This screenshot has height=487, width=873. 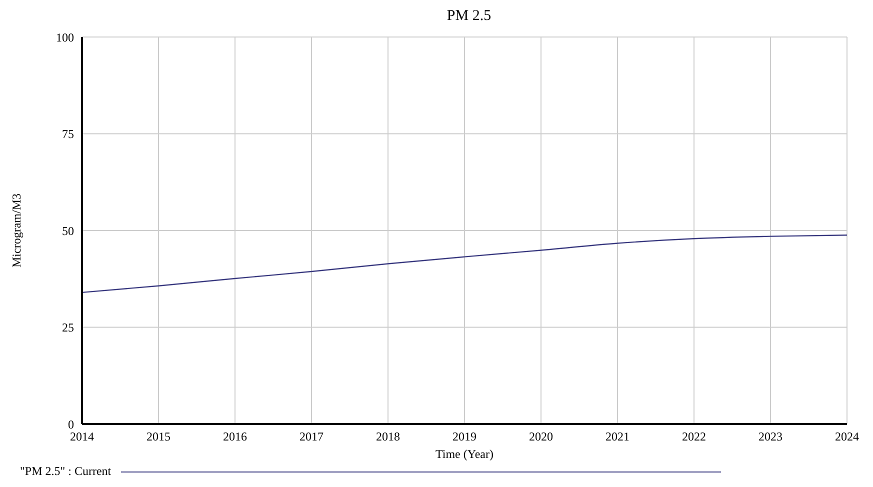 I want to click on x-tick-label: 2014, so click(x=82, y=437).